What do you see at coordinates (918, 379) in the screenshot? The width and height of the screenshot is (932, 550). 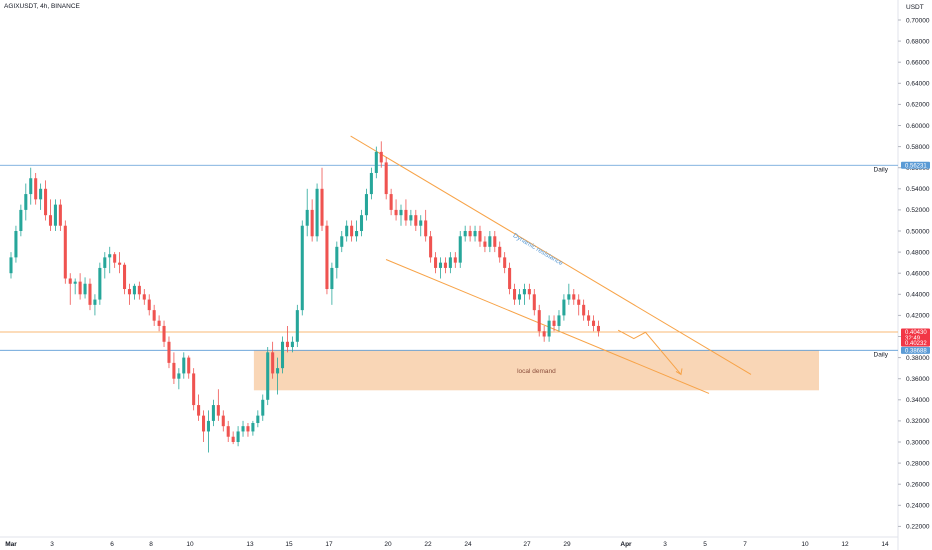 I see `y-tick-label: 0.36000` at bounding box center [918, 379].